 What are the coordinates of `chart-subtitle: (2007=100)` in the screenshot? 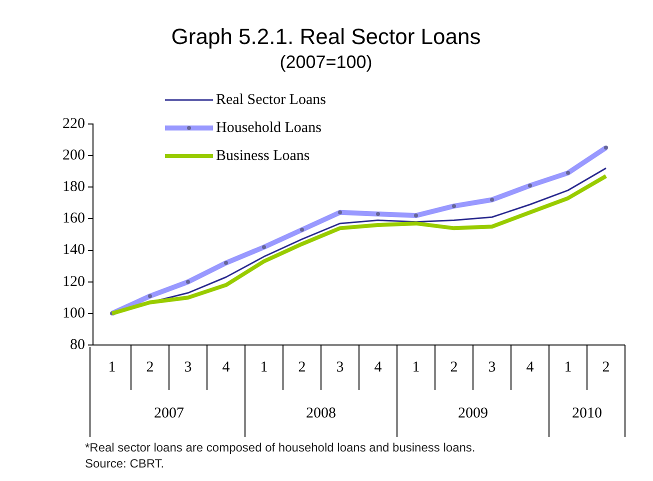 It's located at (326, 62).